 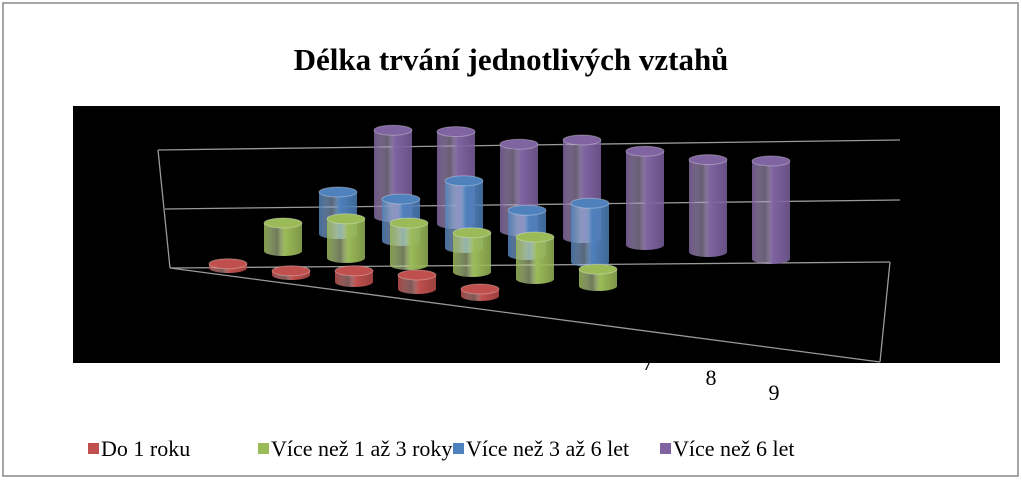 What do you see at coordinates (511, 59) in the screenshot?
I see `chart-title: Délka trvání jednotlivých vztahů` at bounding box center [511, 59].